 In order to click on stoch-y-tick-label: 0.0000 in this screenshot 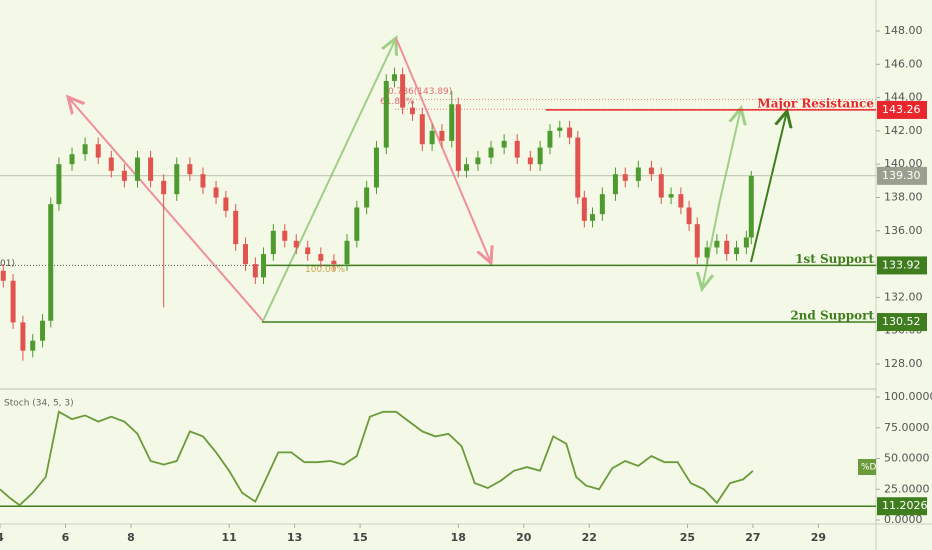, I will do `click(903, 519)`.